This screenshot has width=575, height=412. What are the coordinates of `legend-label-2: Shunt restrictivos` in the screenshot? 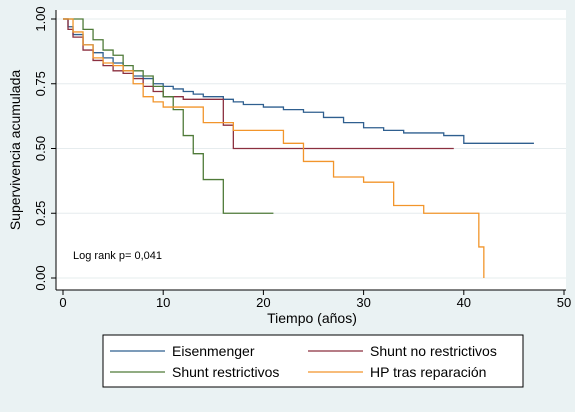 It's located at (225, 372).